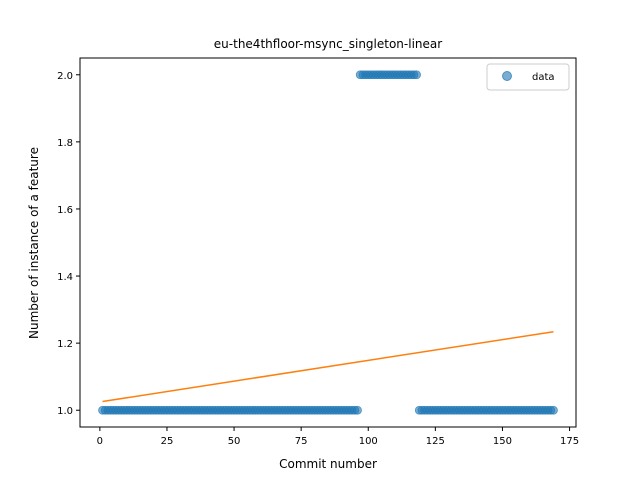 This screenshot has height=480, width=640. Describe the element at coordinates (167, 441) in the screenshot. I see `x-tick-label: 25` at that location.